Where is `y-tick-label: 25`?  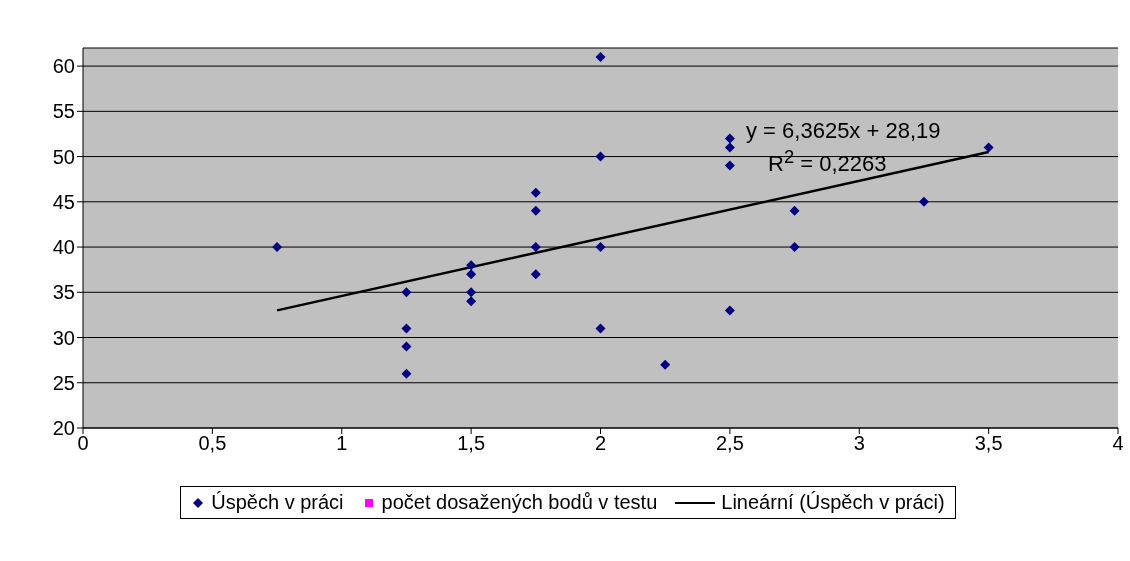
y-tick-label: 25 is located at coordinates (63, 382).